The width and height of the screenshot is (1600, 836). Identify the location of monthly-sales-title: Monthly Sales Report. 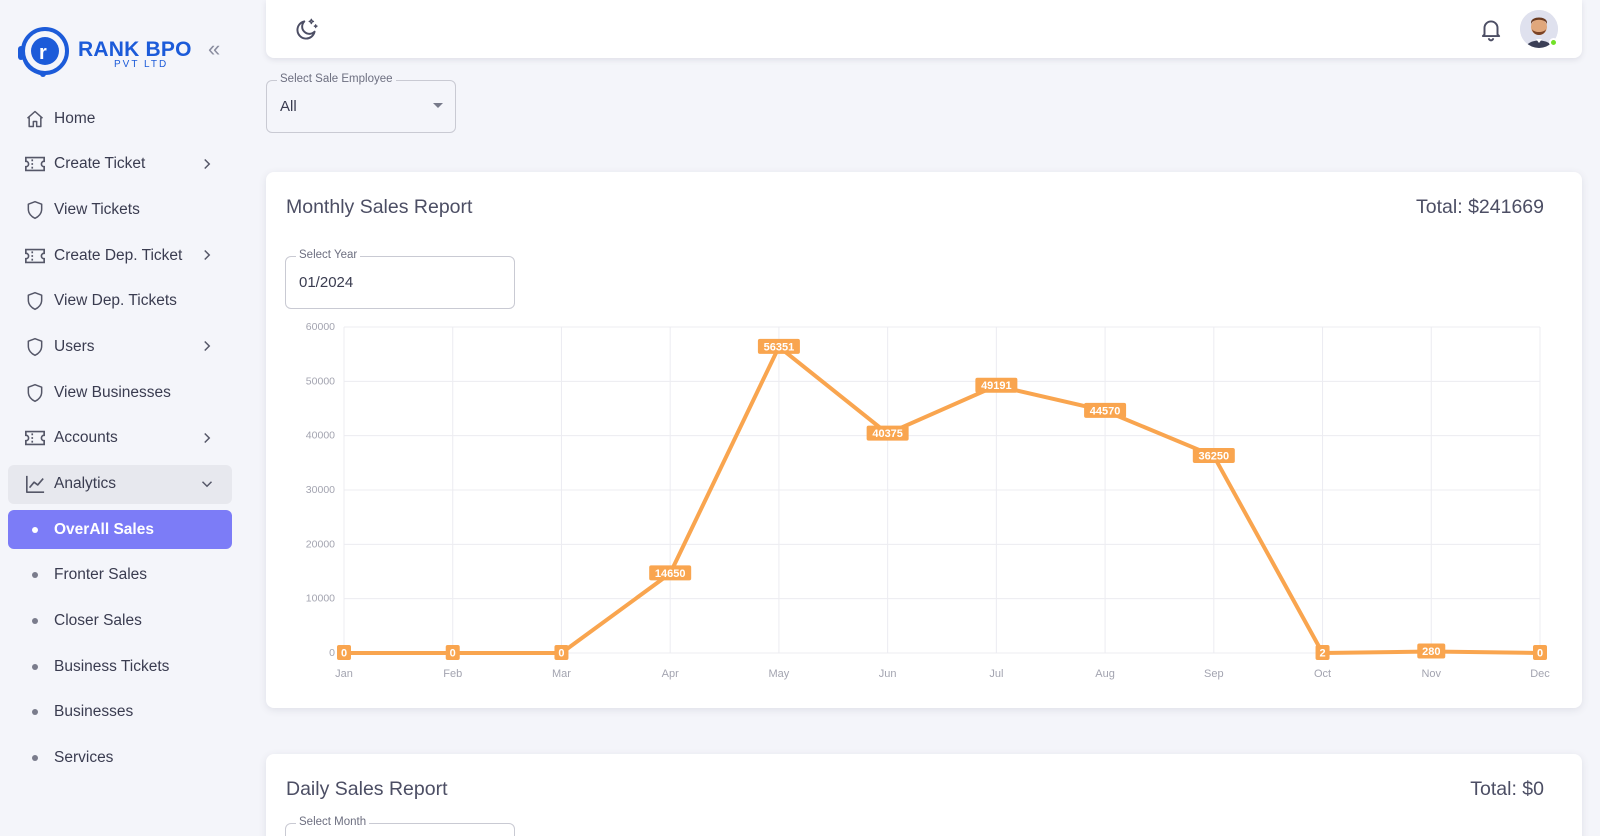
(379, 207).